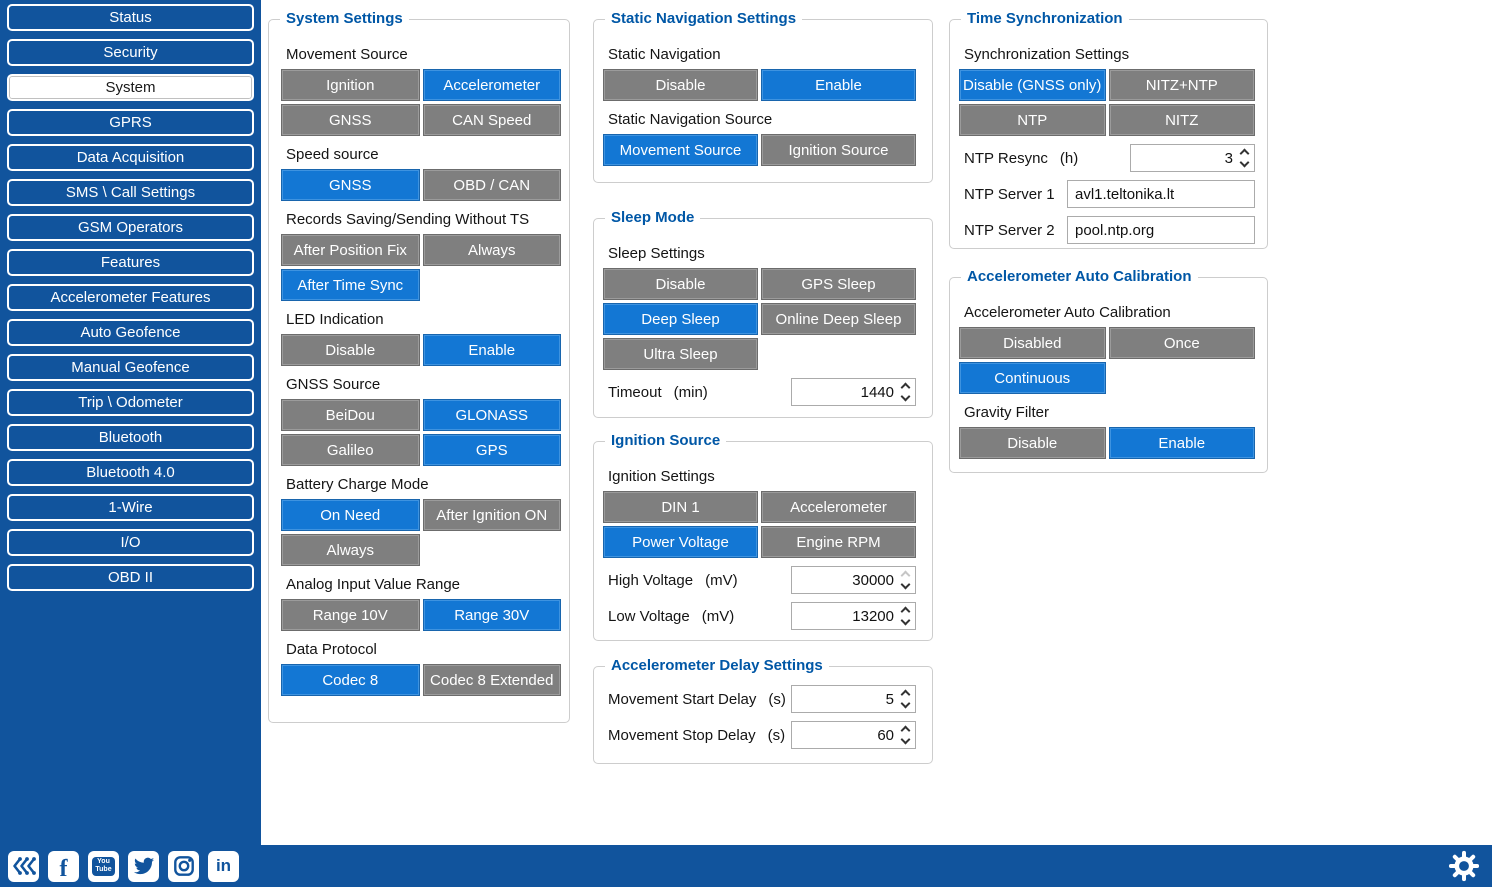 Image resolution: width=1492 pixels, height=887 pixels. What do you see at coordinates (130, 472) in the screenshot?
I see `sidebar-item-bluetooth-40: Bluetooth 4.0` at bounding box center [130, 472].